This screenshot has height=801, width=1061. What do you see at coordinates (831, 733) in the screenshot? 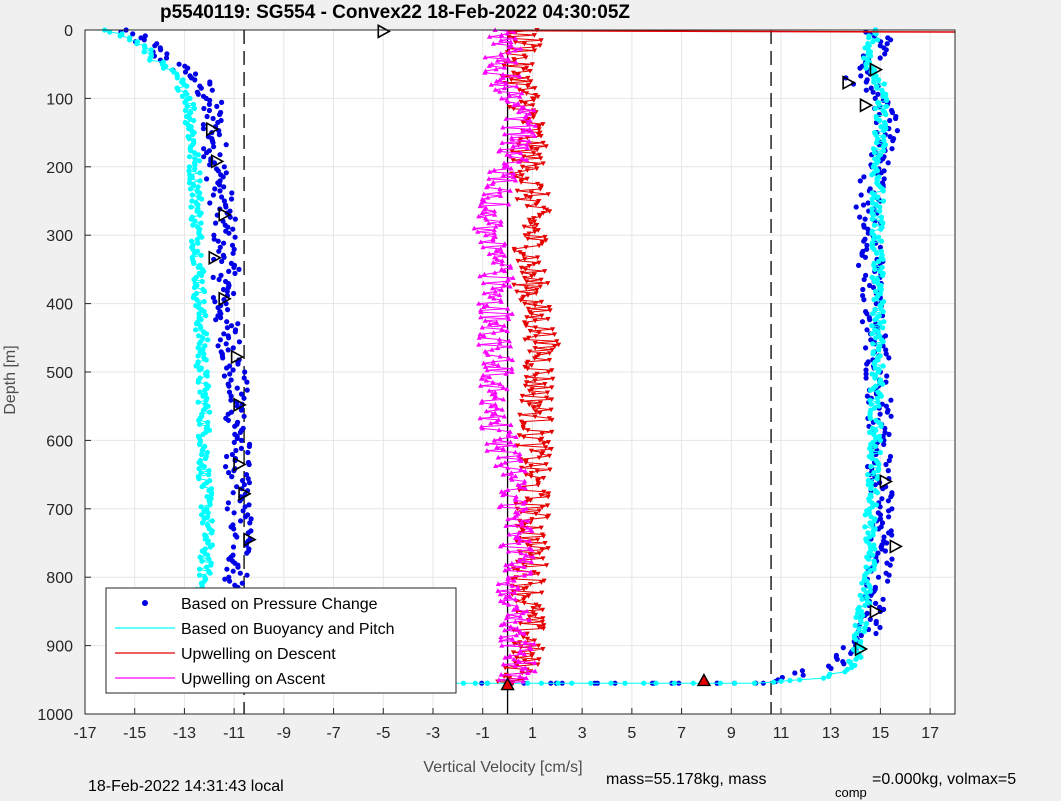
I see `x-tick-label: 13` at bounding box center [831, 733].